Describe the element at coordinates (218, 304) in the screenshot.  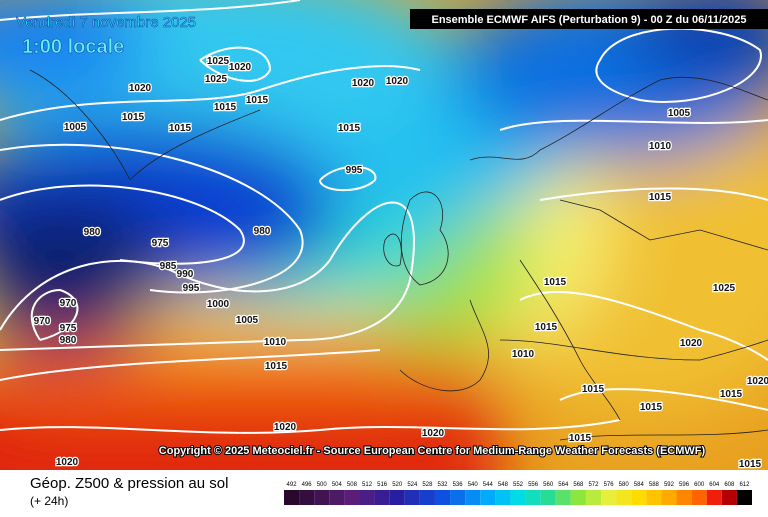
I see `isobar-label: 1000` at that location.